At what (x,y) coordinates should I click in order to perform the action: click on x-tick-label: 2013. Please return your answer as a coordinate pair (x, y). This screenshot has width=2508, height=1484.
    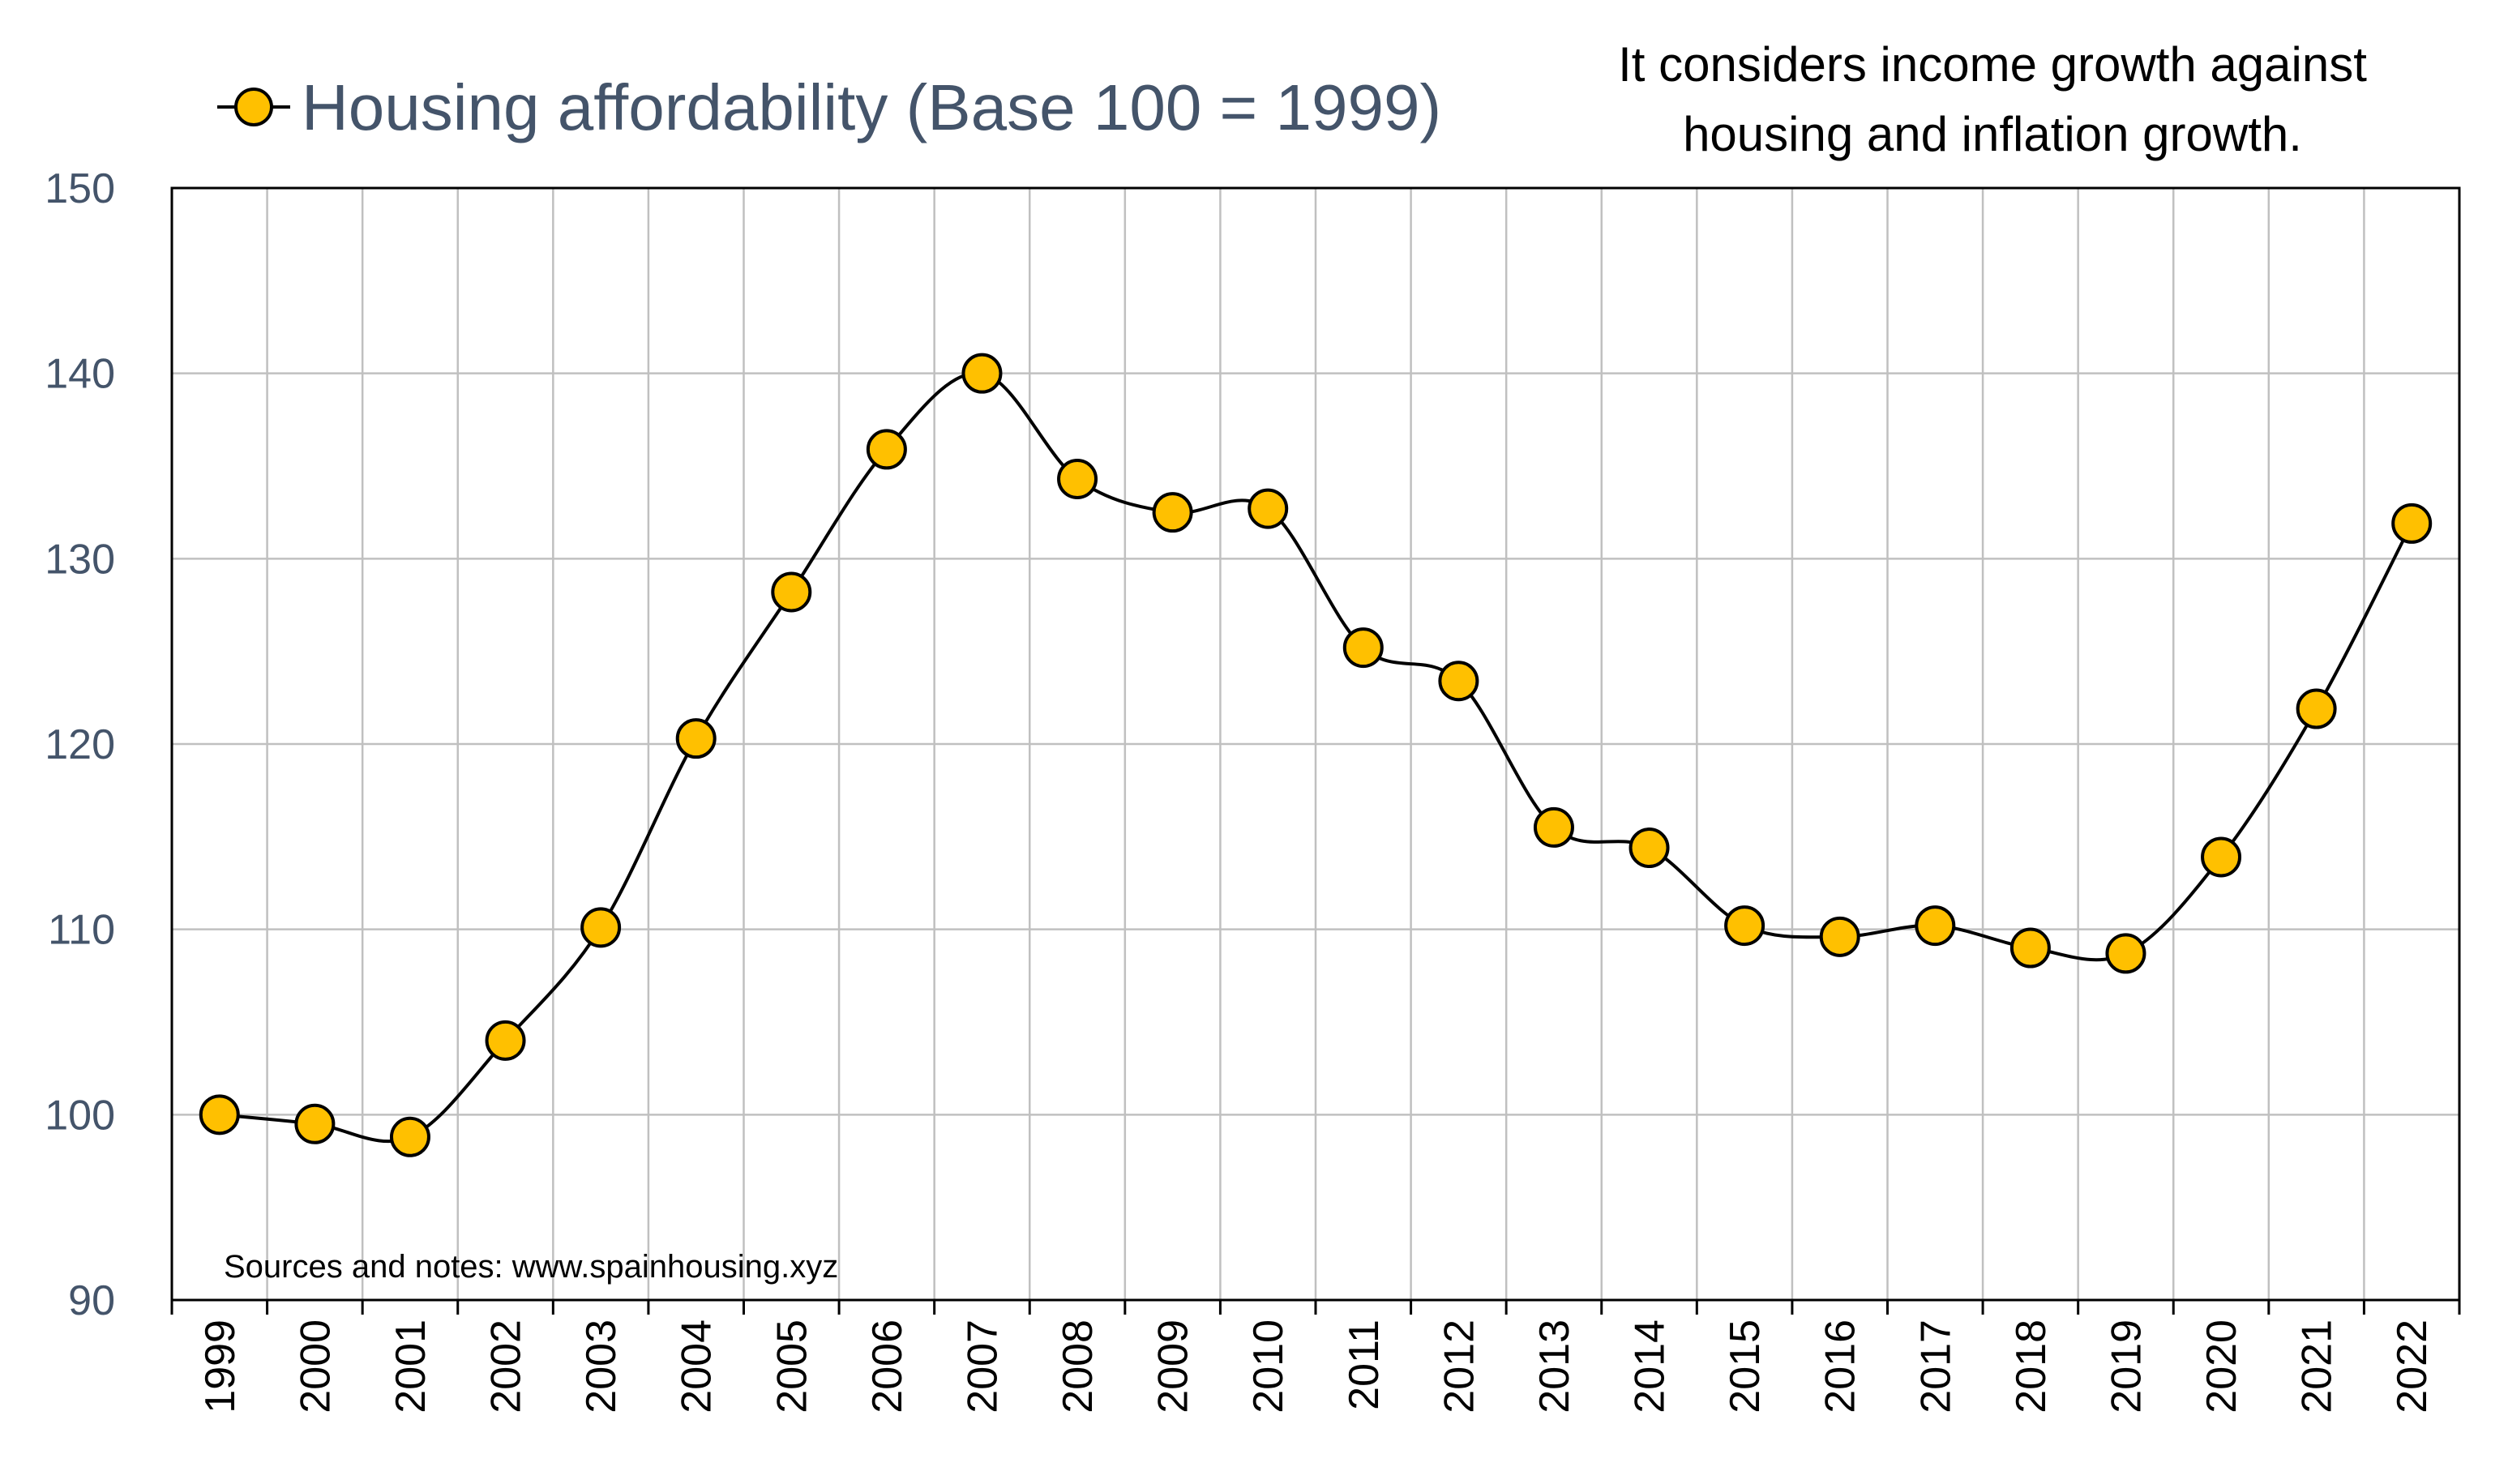
    Looking at the image, I should click on (1554, 1366).